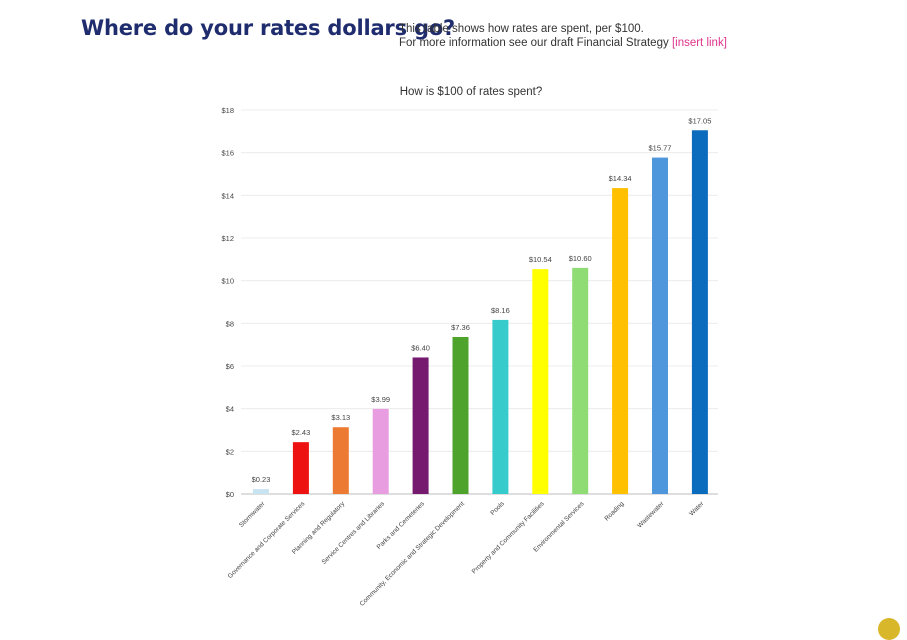  I want to click on y-tick-label: $4, so click(230, 409).